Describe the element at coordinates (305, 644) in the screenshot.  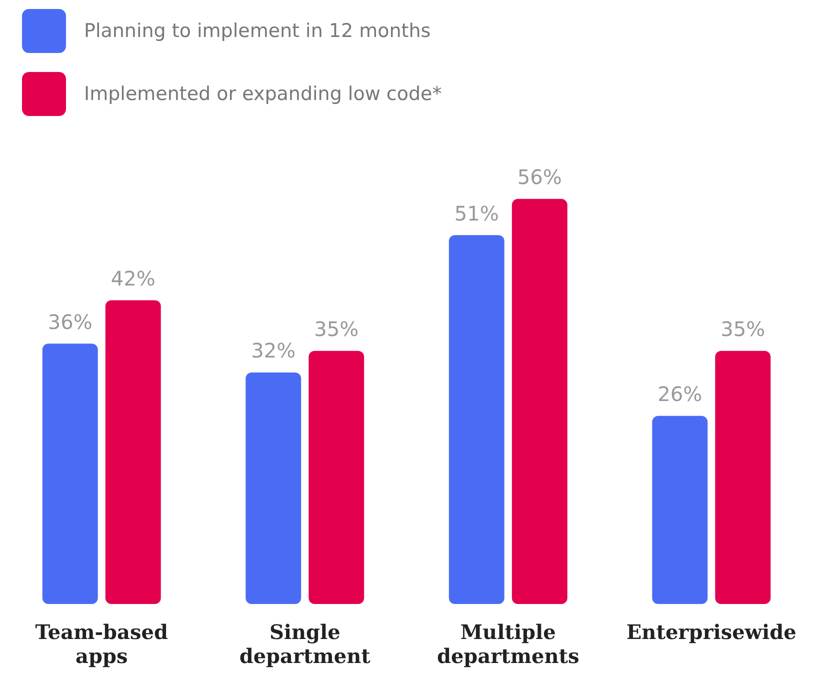
I see `x-tick-label: Single department` at that location.